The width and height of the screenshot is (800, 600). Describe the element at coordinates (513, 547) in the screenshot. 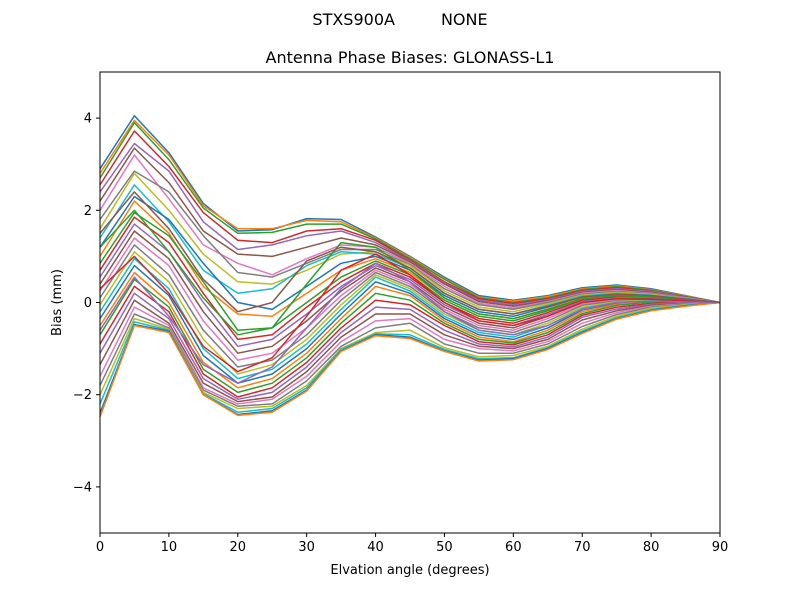

I see `x-tick-label: 60` at that location.